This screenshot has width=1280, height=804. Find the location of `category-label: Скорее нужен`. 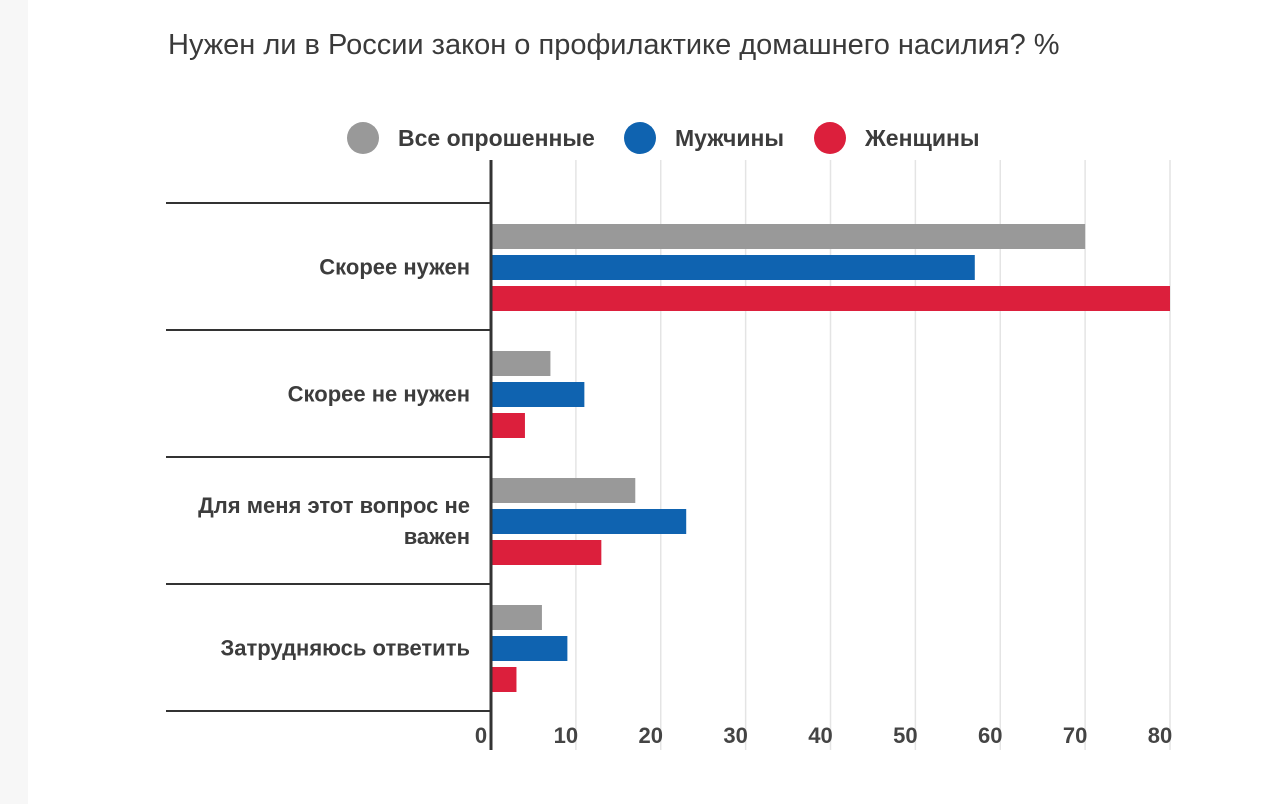

category-label: Скорее нужен is located at coordinates (394, 267).